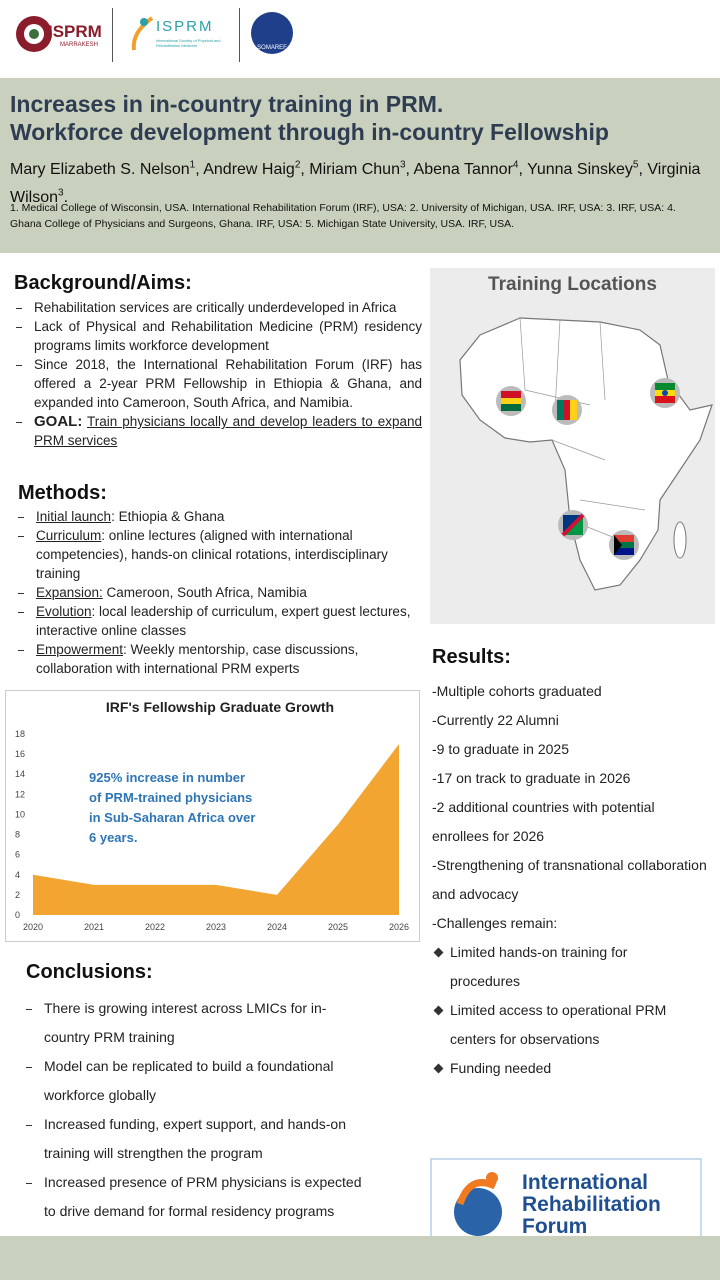 The height and width of the screenshot is (1280, 720). Describe the element at coordinates (495, 720) in the screenshot. I see `result-item: -Currently 22 Alumni` at that location.